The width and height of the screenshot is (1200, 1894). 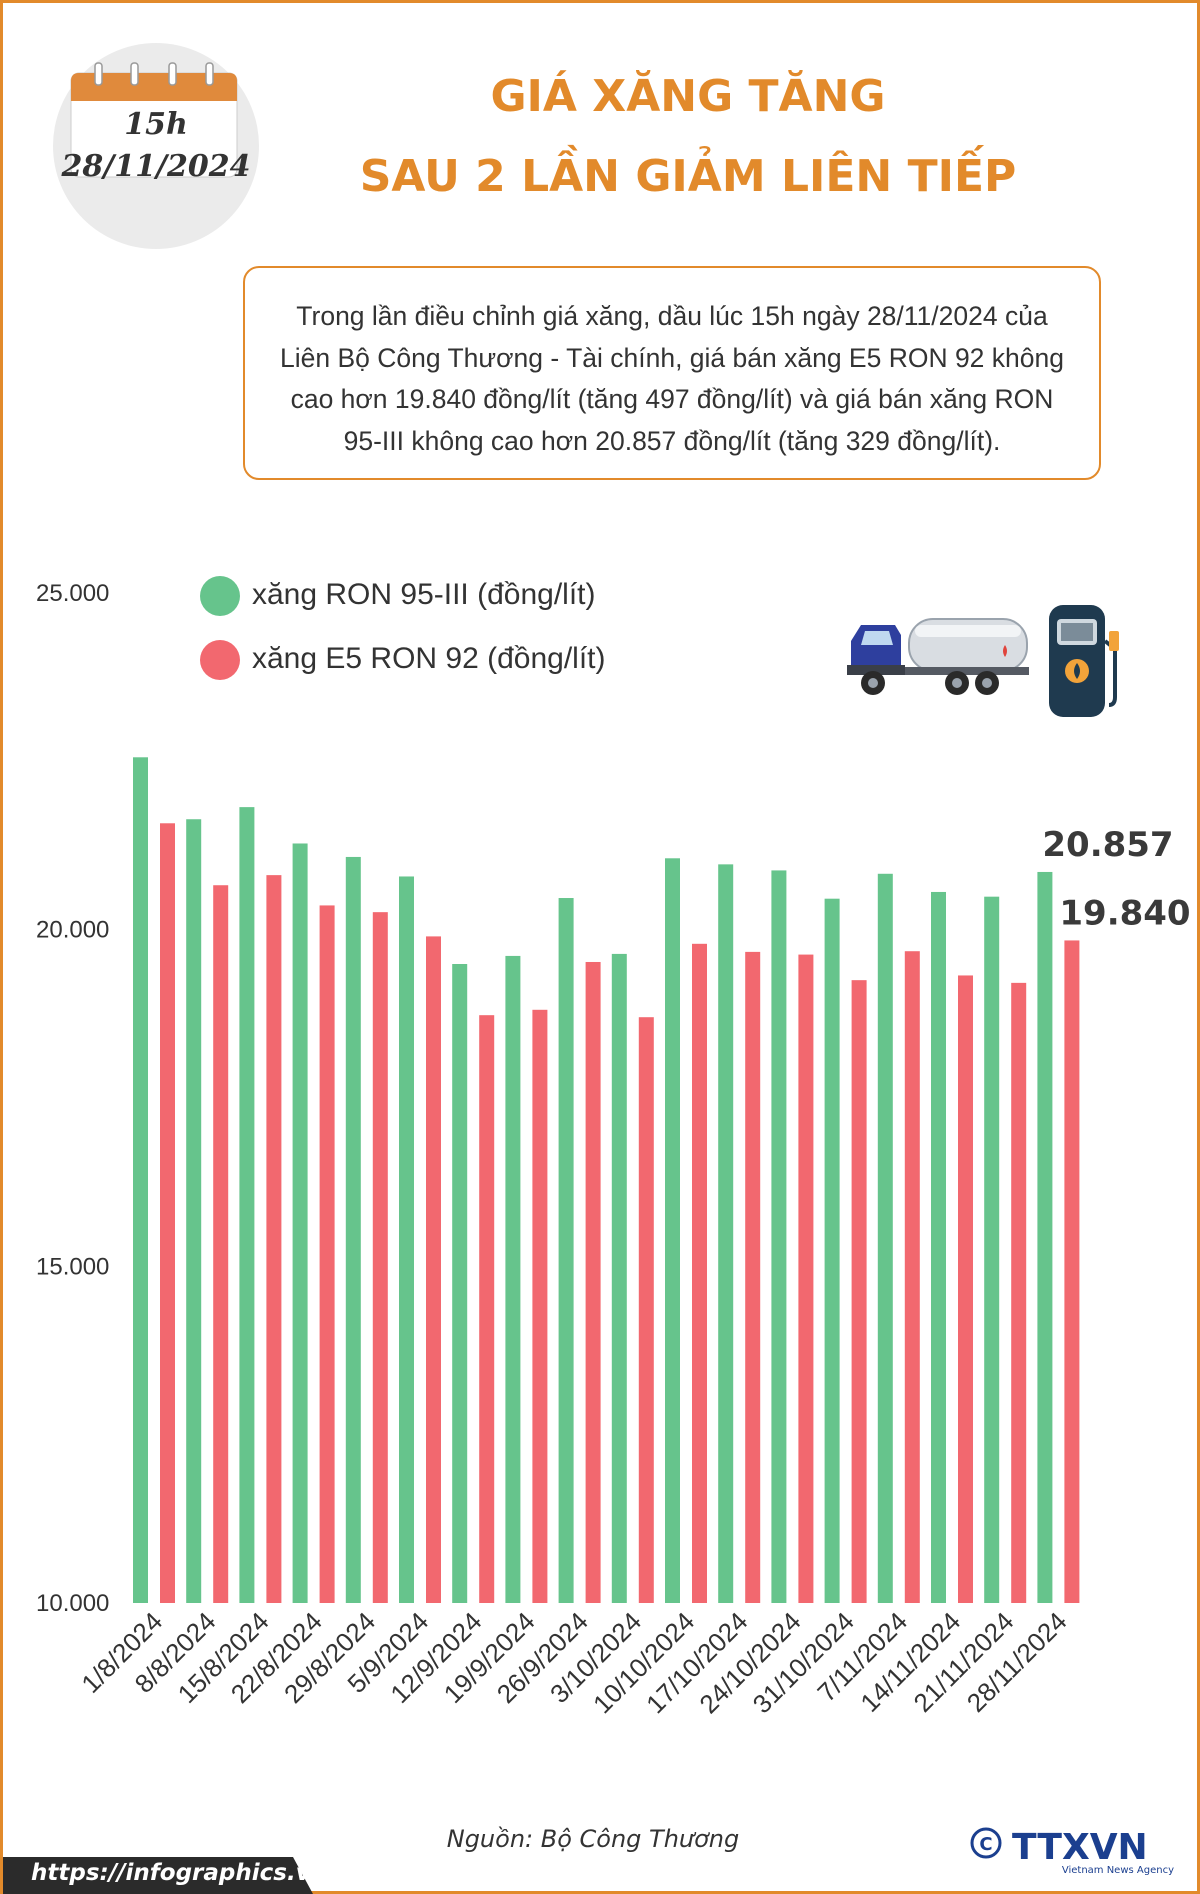 What do you see at coordinates (72, 1266) in the screenshot?
I see `y-tick-label: 15.000` at bounding box center [72, 1266].